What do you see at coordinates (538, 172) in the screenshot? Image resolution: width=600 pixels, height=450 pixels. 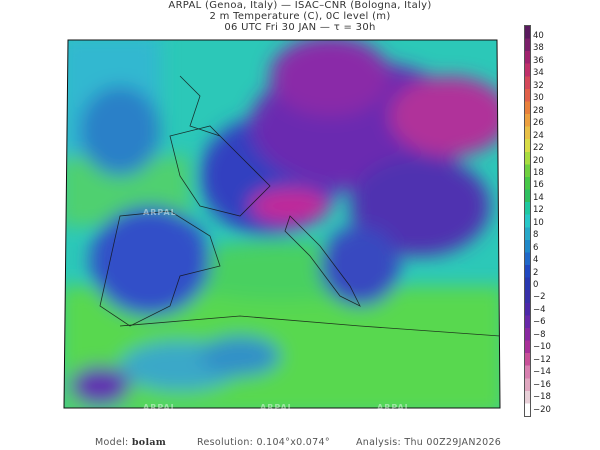 I see `colorbar-label: 18` at bounding box center [538, 172].